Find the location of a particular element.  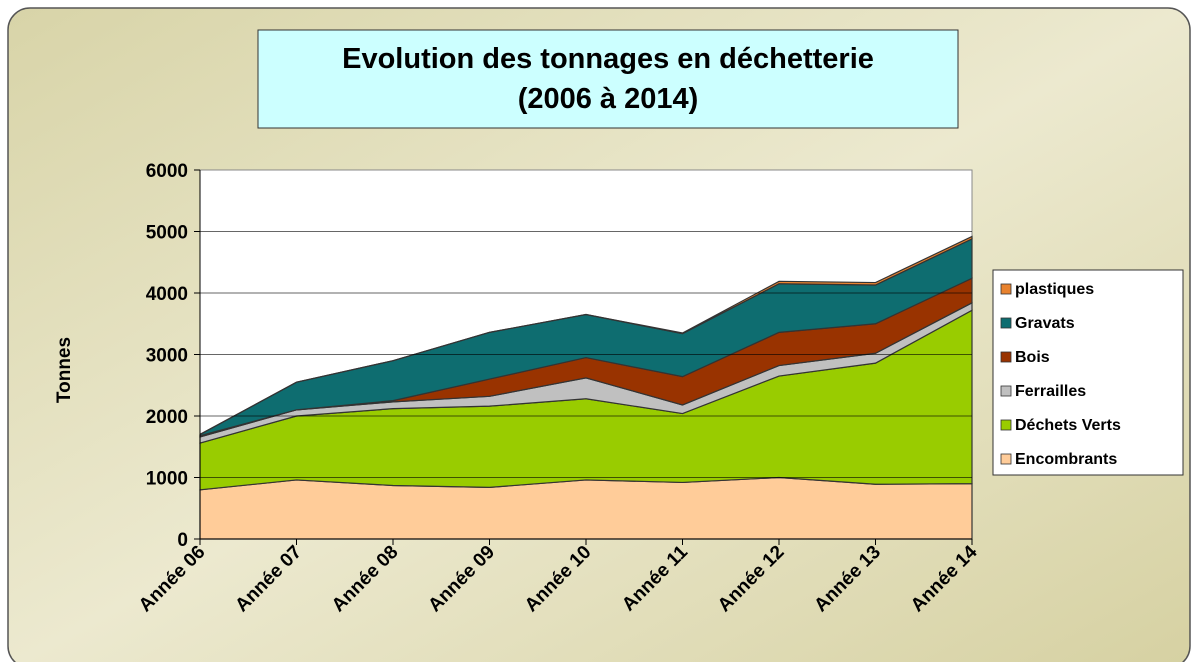

y-tick-label: 3000 is located at coordinates (167, 356).